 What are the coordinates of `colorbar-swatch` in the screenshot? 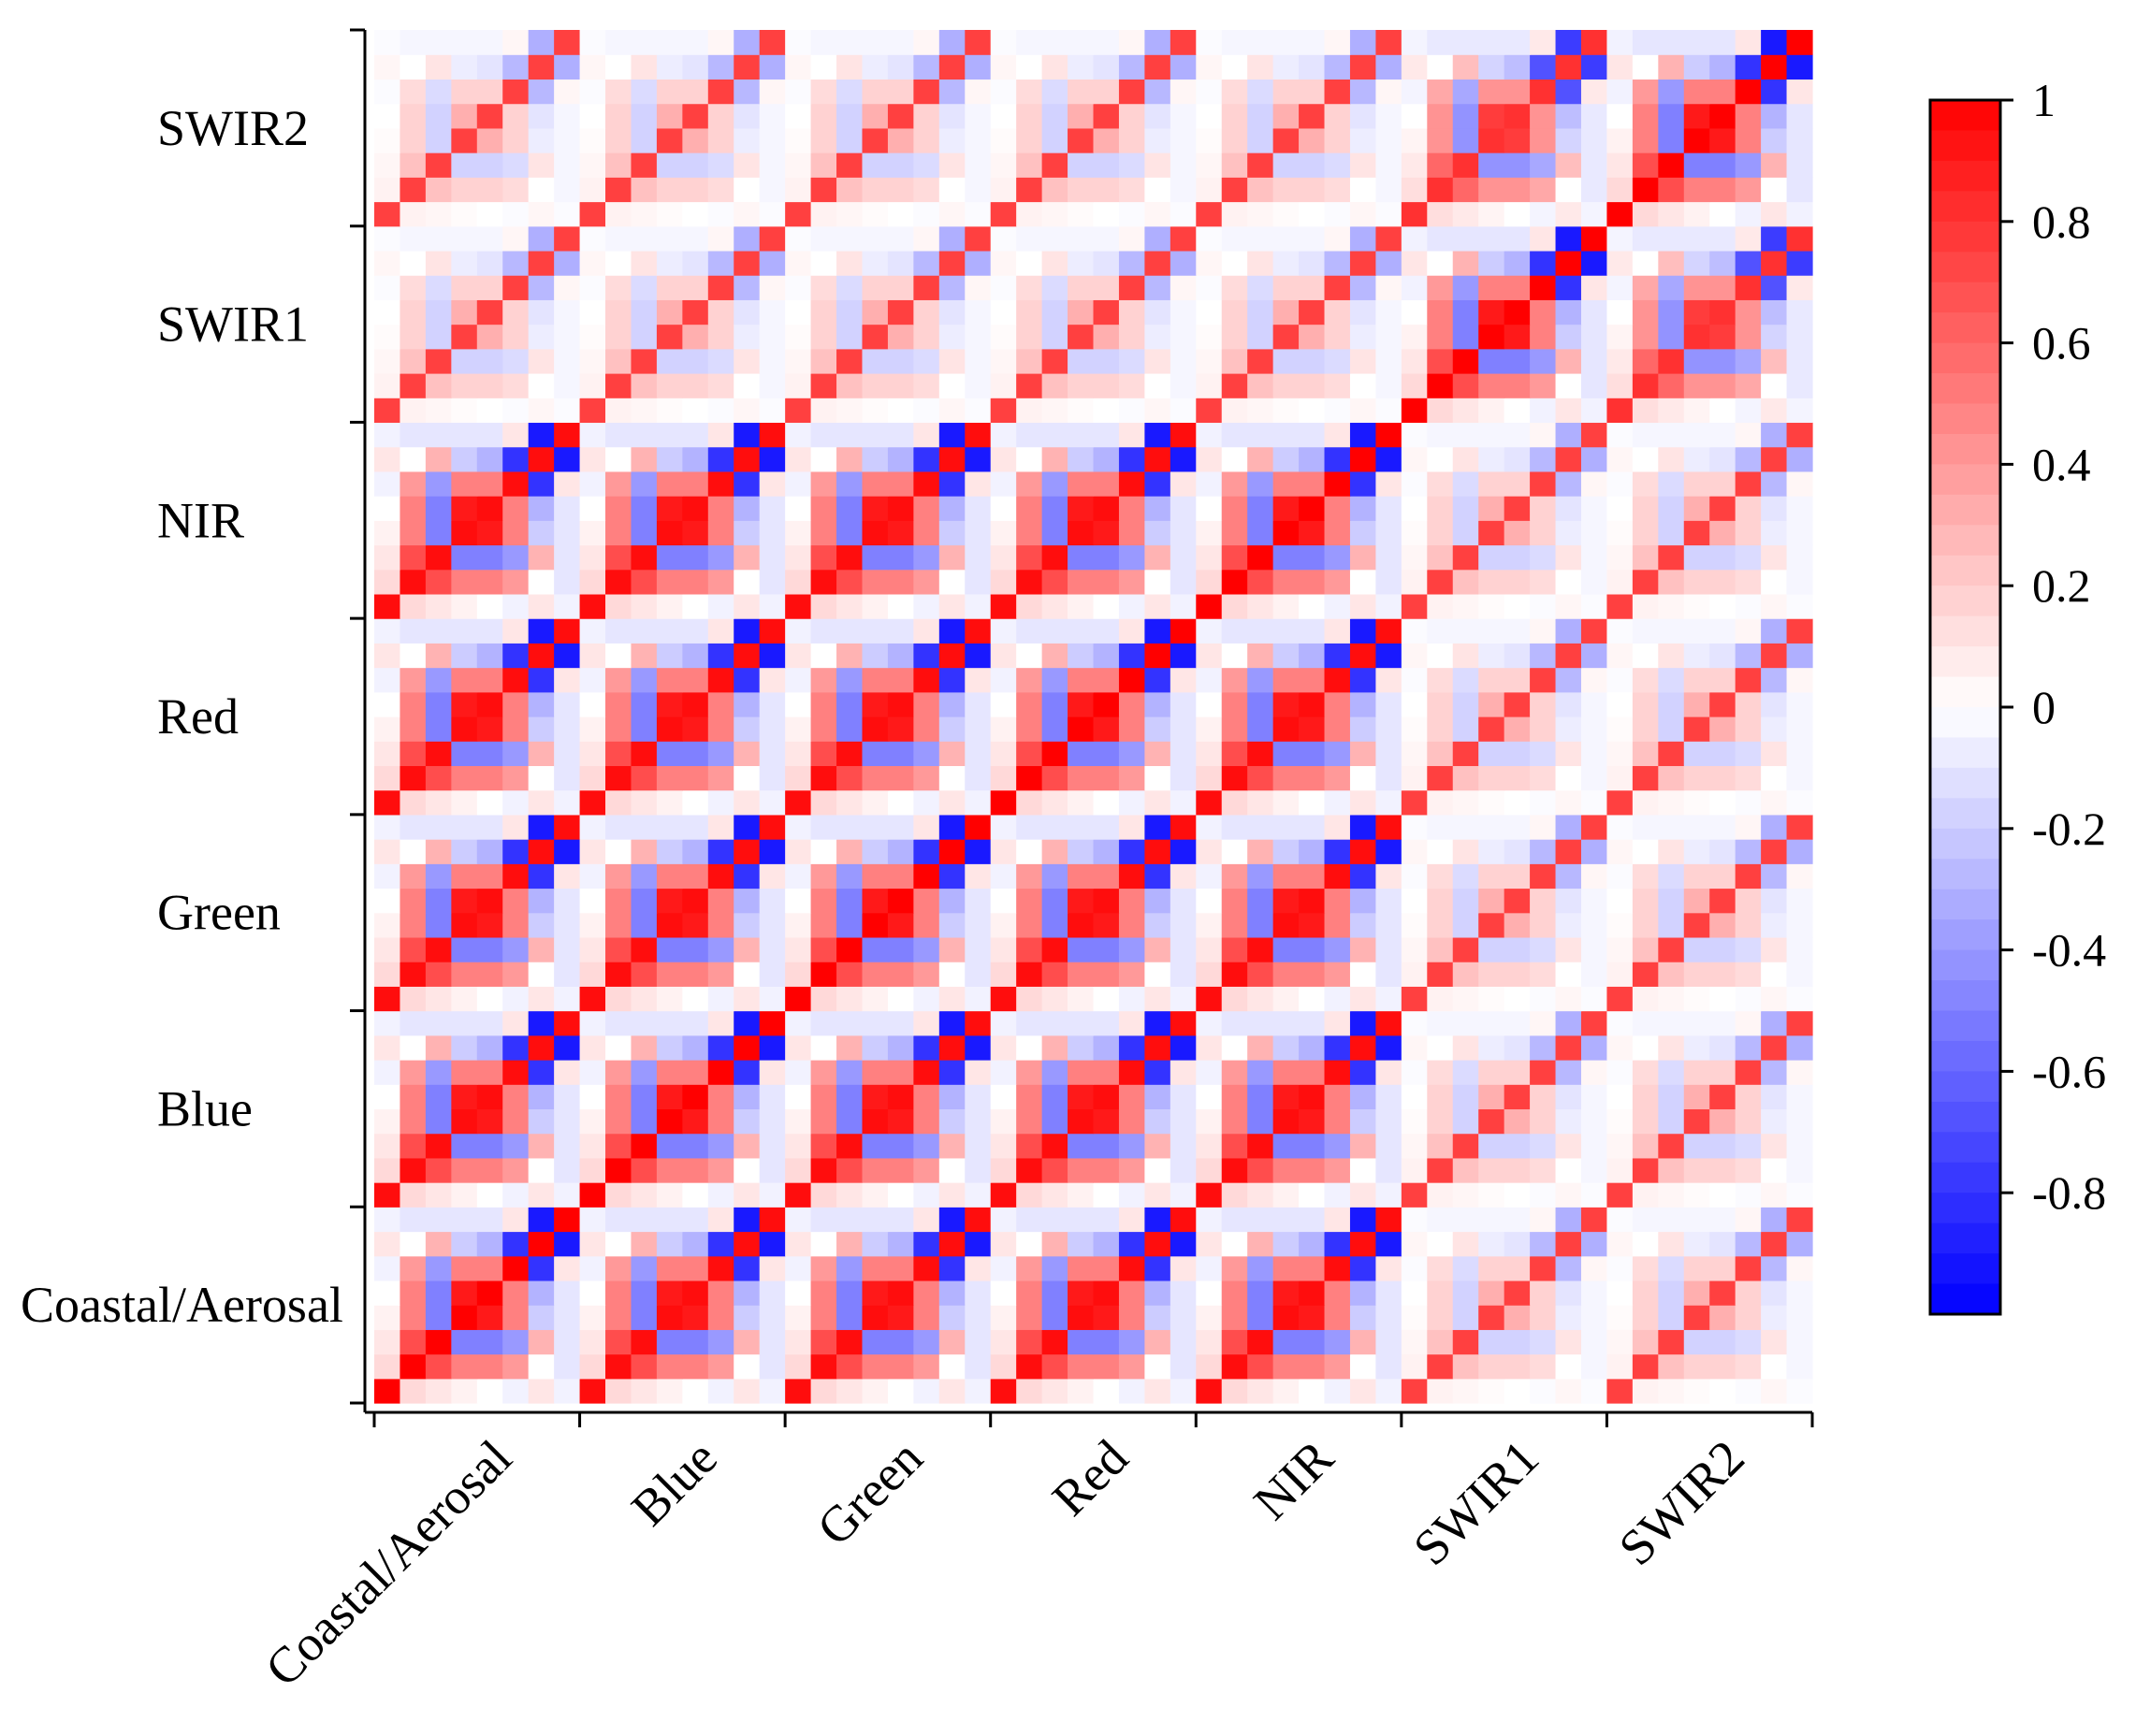 It's located at (1965, 207).